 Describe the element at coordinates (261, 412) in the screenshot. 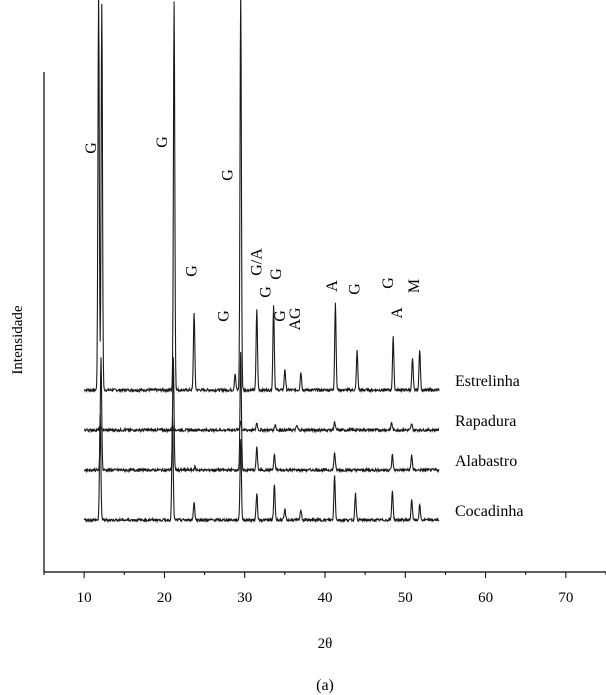

I see `series-trace-alabastro` at that location.